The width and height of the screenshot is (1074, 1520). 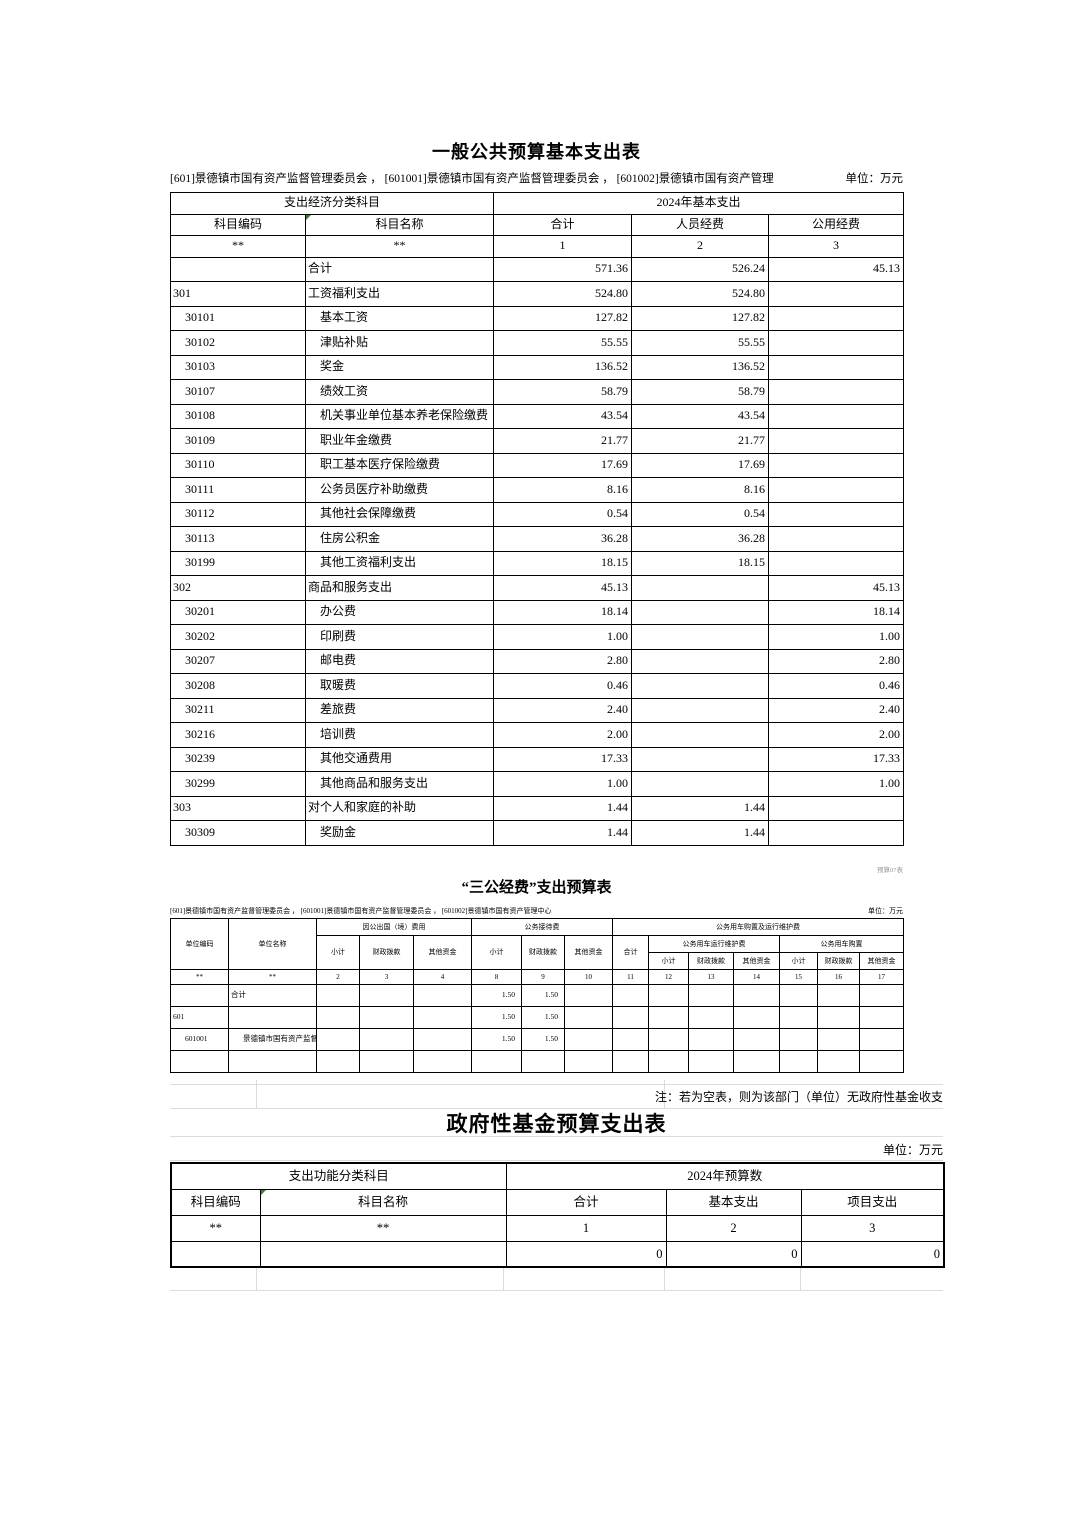 What do you see at coordinates (537, 612) in the screenshot?
I see `table-row: 30201 办公费 18.14 18.14` at bounding box center [537, 612].